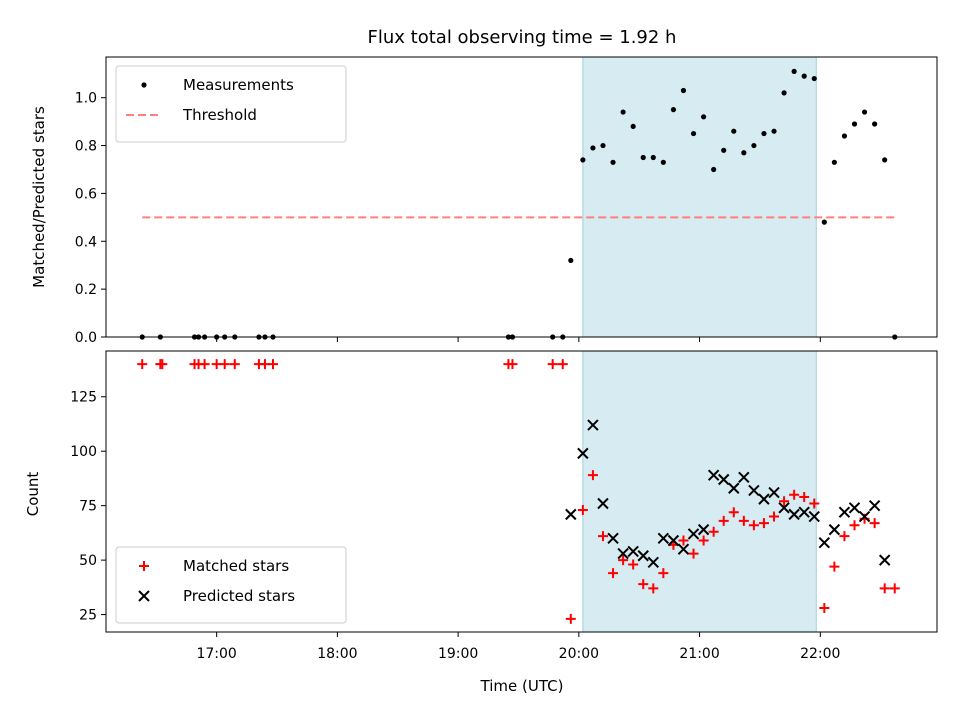  What do you see at coordinates (238, 85) in the screenshot?
I see `legend-label-measurements: Measurements` at bounding box center [238, 85].